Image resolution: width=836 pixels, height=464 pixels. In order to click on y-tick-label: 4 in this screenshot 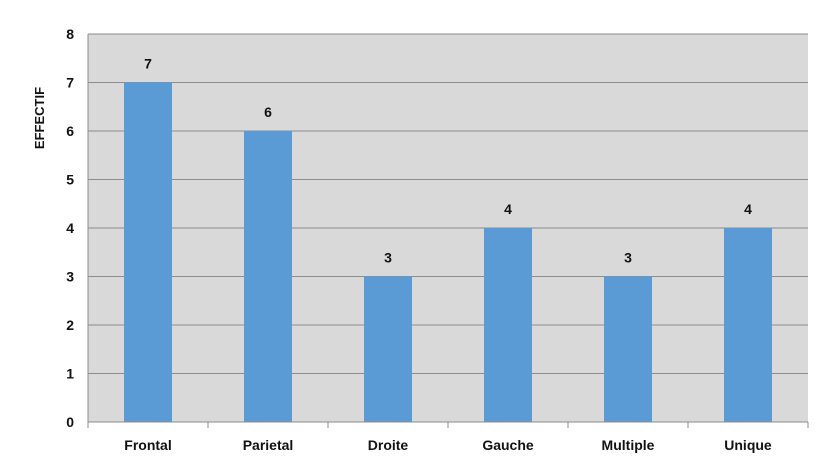, I will do `click(70, 228)`.